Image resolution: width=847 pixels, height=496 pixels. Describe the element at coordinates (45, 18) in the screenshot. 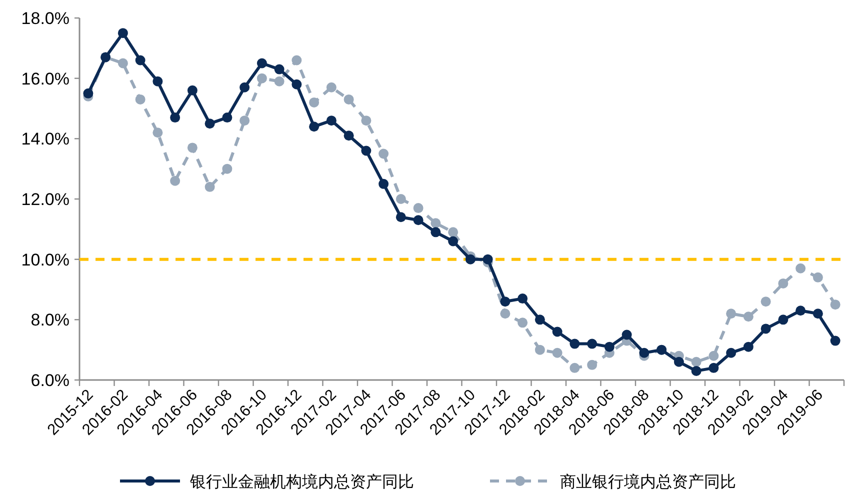

I see `y-tick-label: 18.0%` at that location.